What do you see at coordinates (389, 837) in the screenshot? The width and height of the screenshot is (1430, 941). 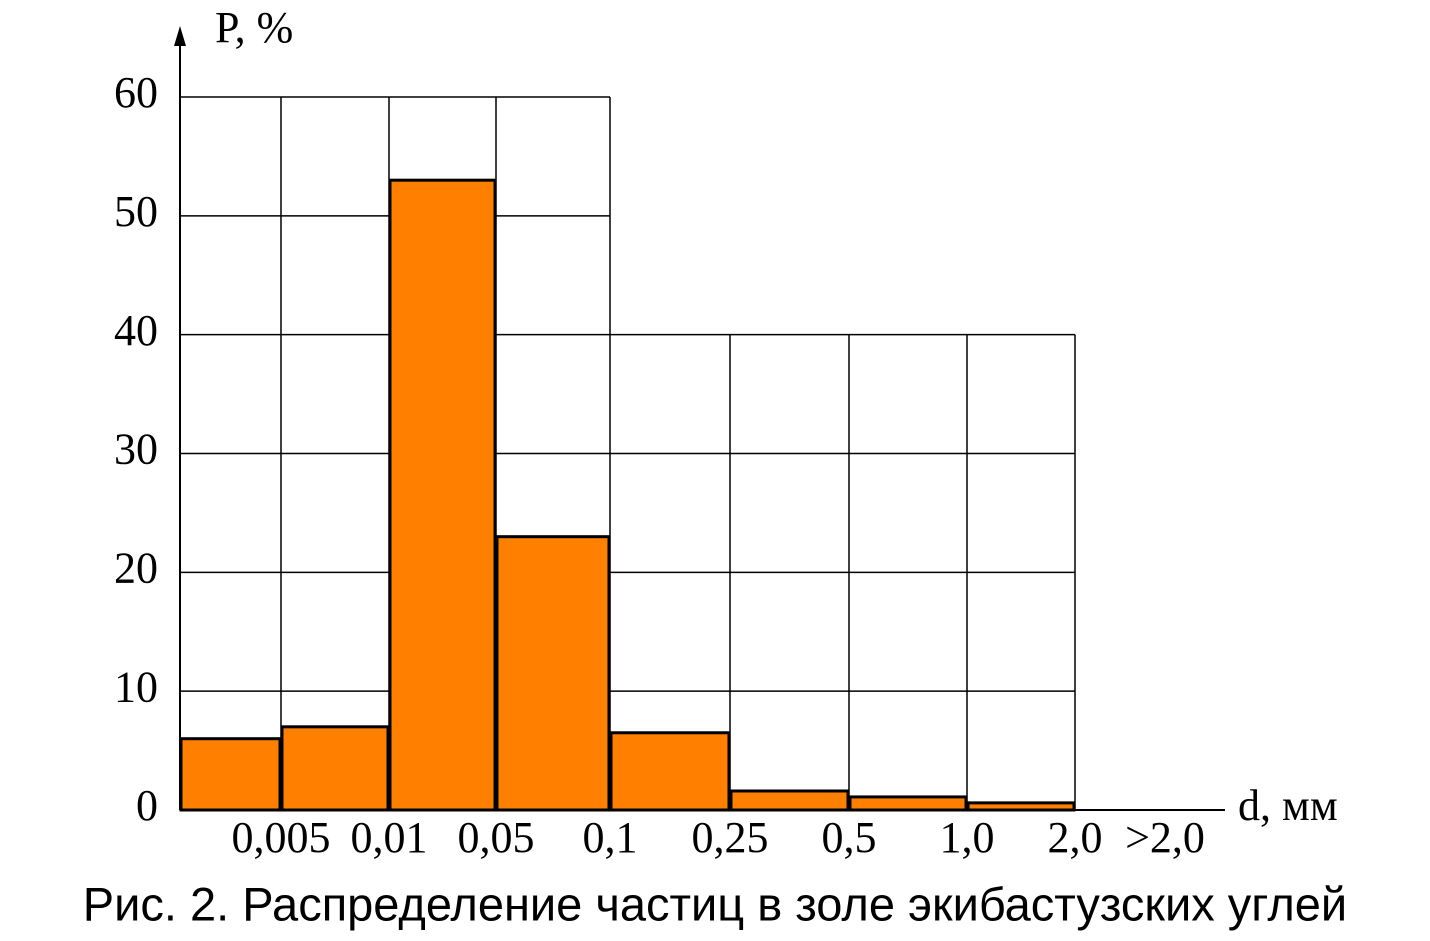 I see `x-tick-label: 0,01` at bounding box center [389, 837].